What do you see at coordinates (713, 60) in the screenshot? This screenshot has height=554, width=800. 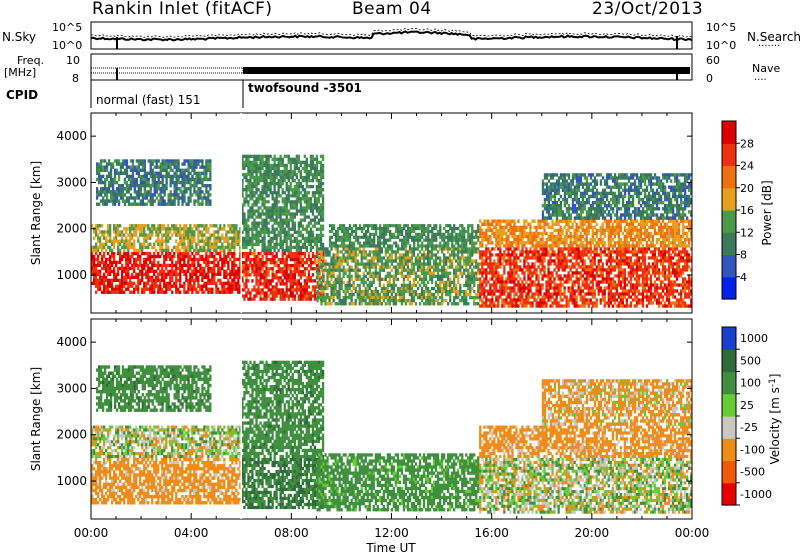 I see `nave-tick-high: 60` at bounding box center [713, 60].